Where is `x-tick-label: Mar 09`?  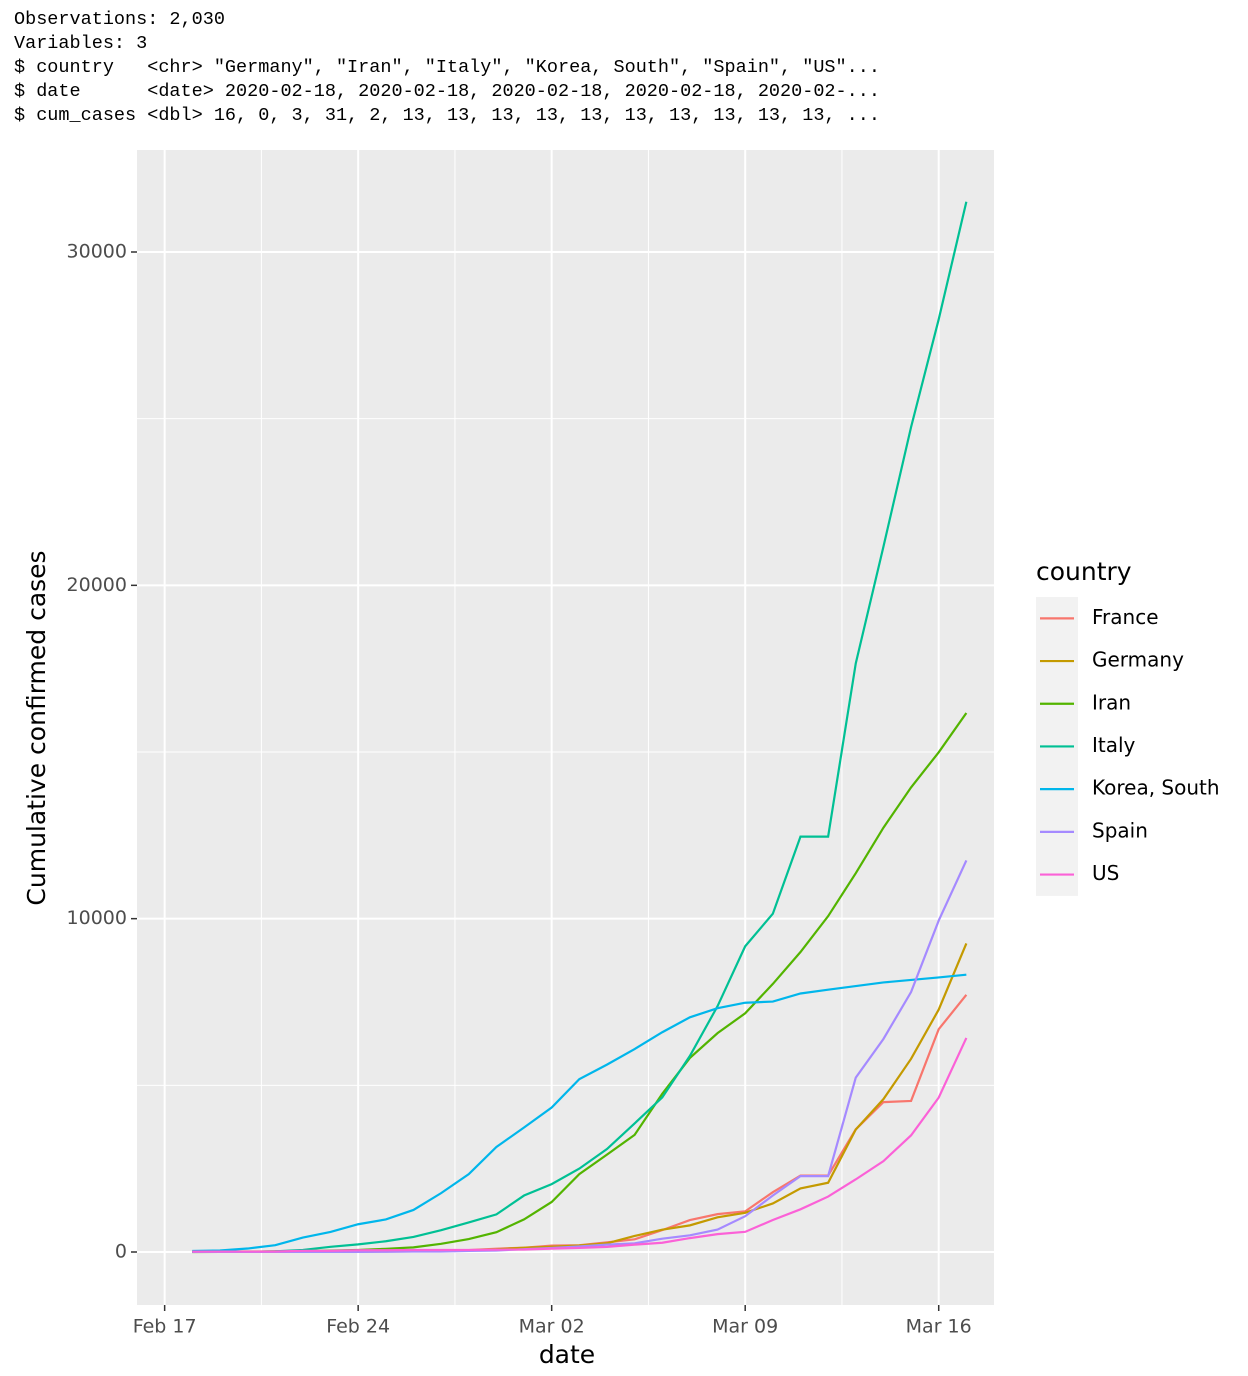
x-tick-label: Mar 09 is located at coordinates (745, 1327).